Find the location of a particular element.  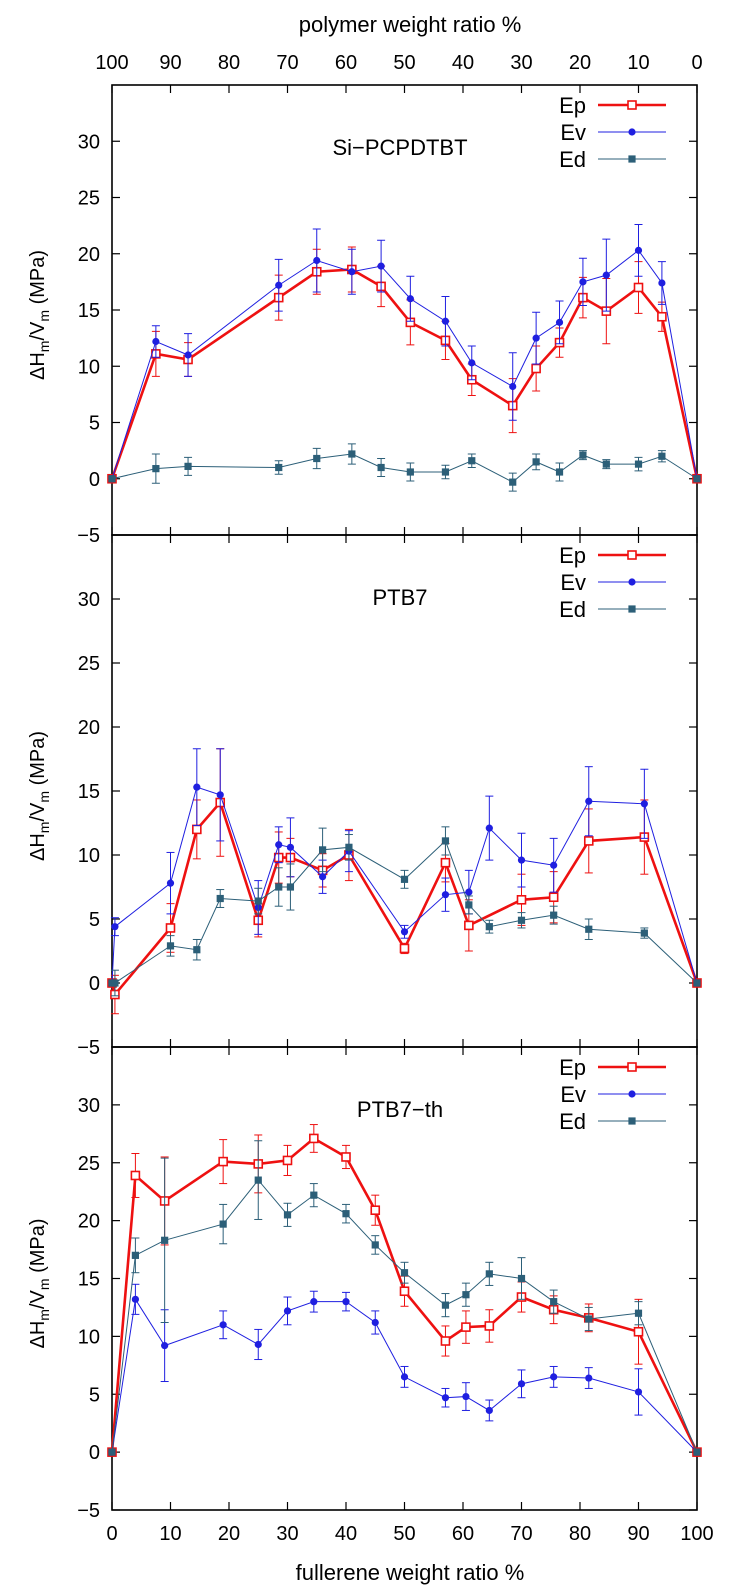

x-tick-label: 20 is located at coordinates (229, 1534).